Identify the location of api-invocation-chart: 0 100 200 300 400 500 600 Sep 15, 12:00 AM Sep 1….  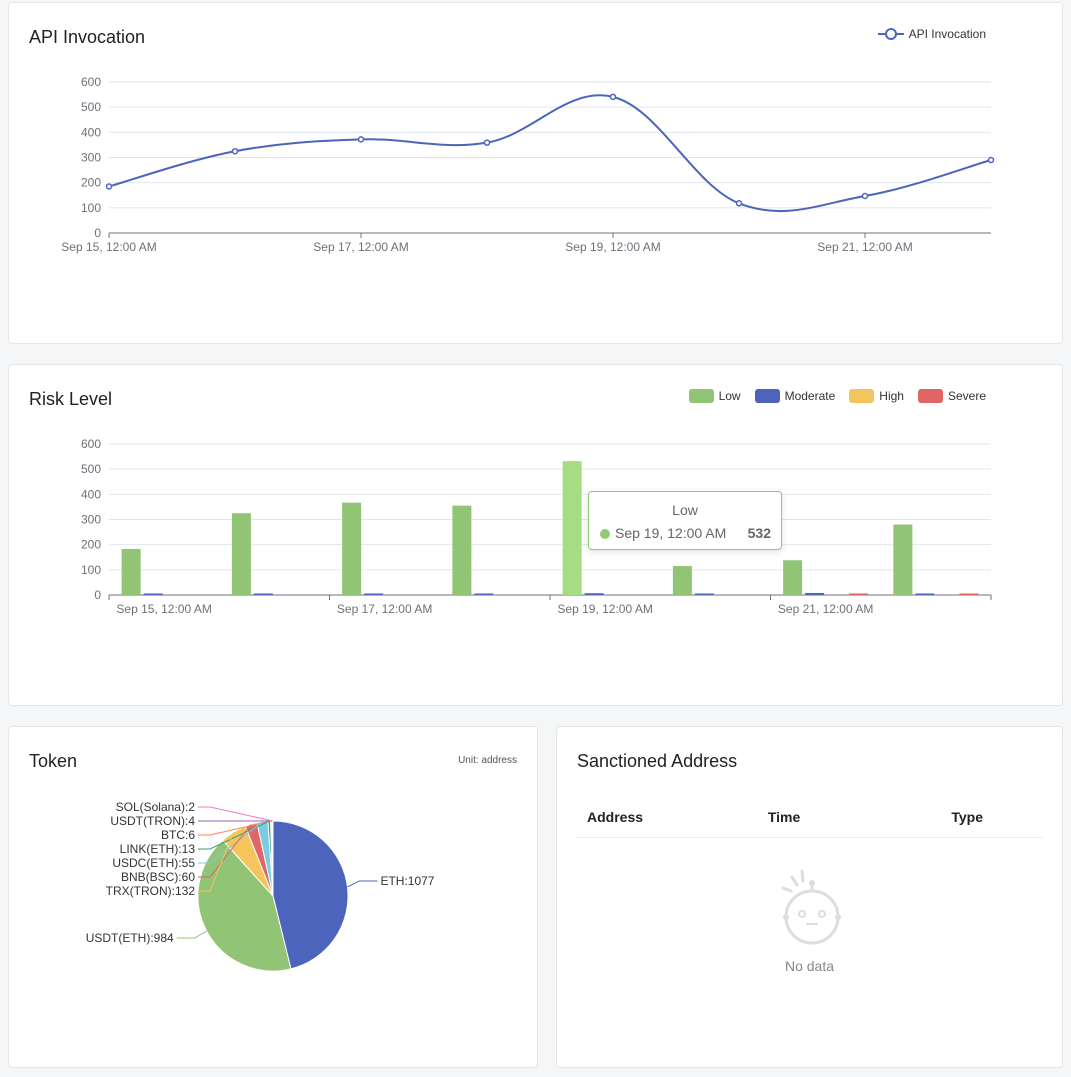
(528, 164).